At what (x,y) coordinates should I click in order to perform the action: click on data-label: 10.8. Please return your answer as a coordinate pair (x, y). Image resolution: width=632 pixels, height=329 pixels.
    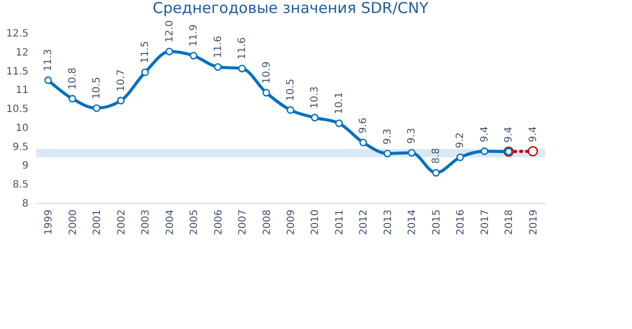
    Looking at the image, I should click on (72, 78).